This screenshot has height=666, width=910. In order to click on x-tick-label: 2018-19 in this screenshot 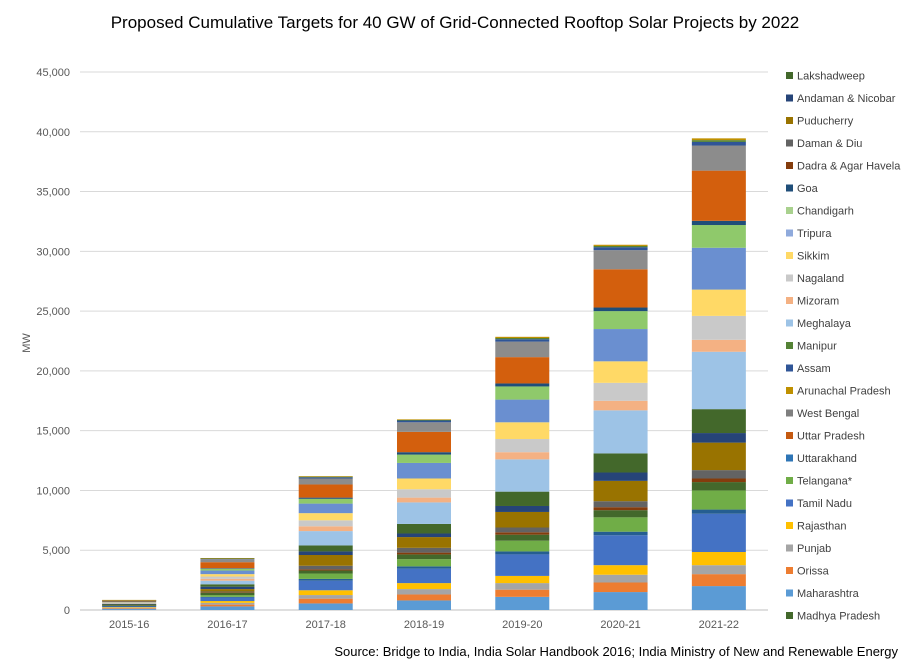, I will do `click(424, 625)`.